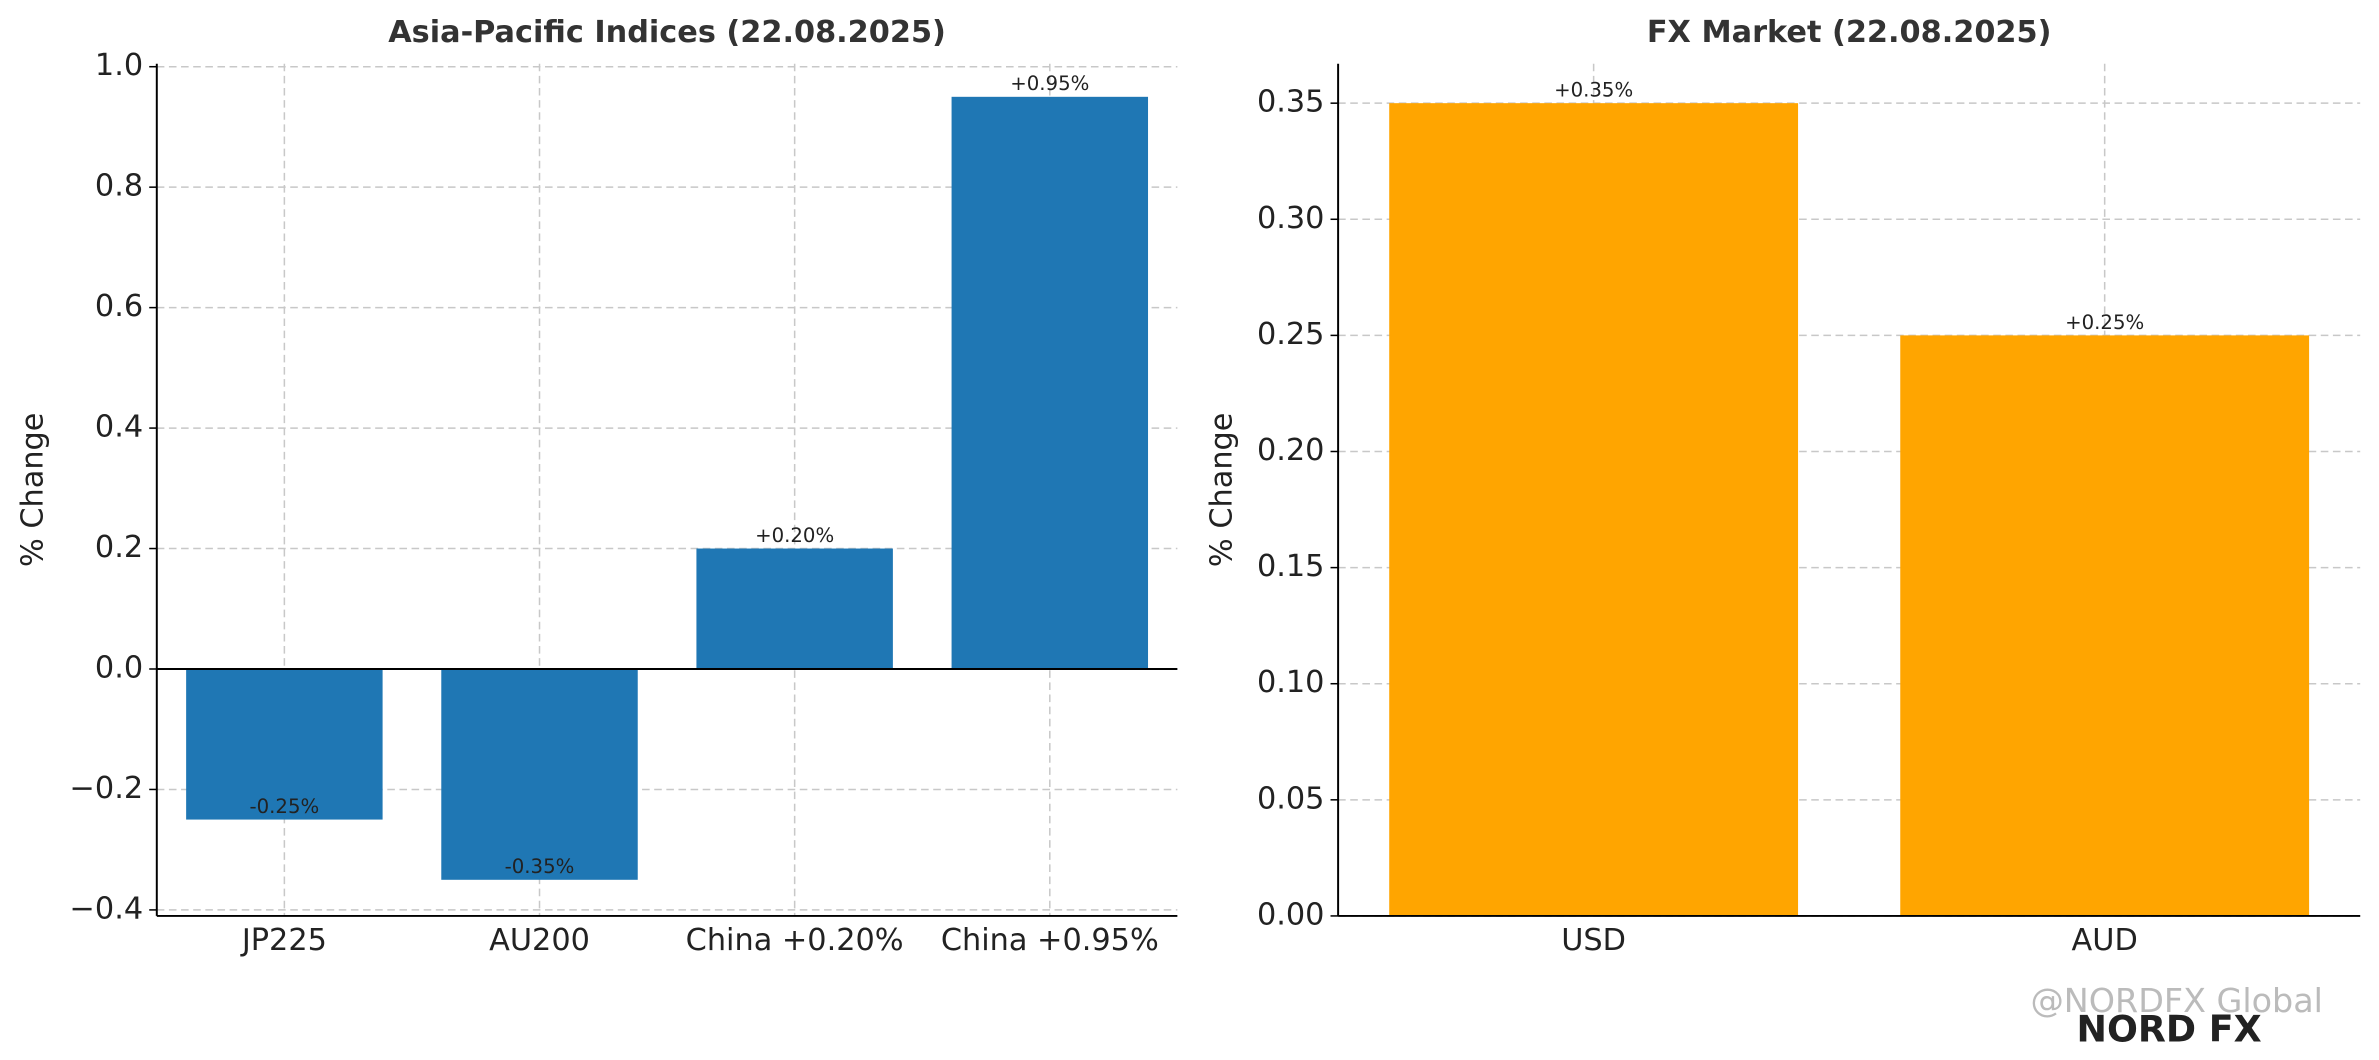 Image resolution: width=2379 pixels, height=1060 pixels. Describe the element at coordinates (1593, 90) in the screenshot. I see `value-label: +0.35%` at that location.